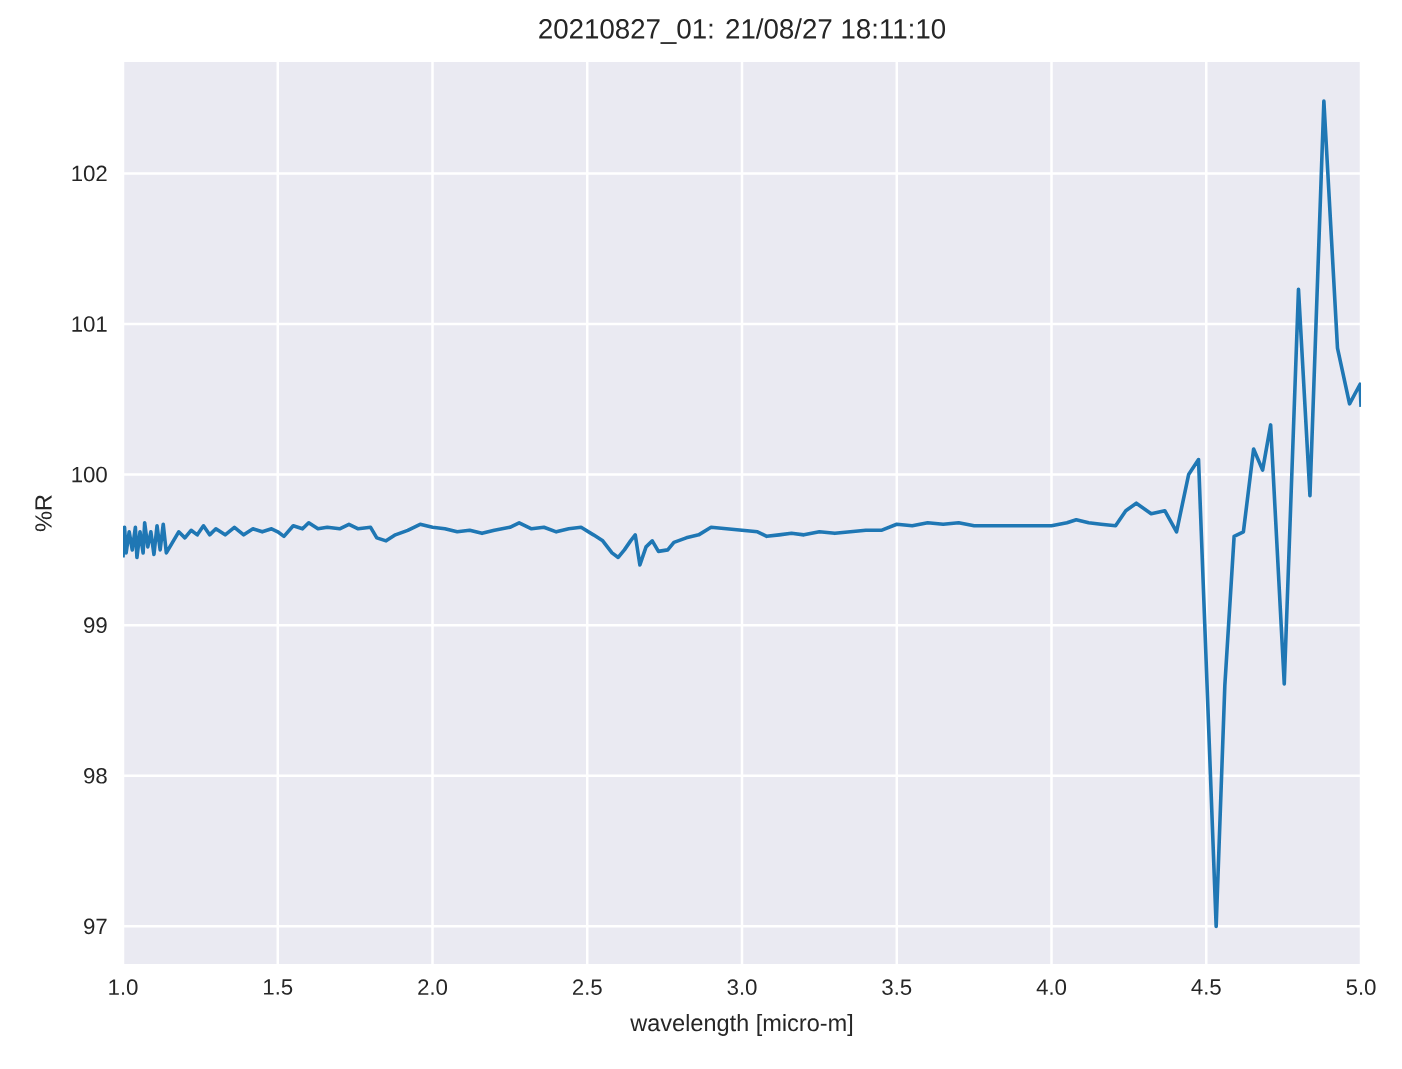 The width and height of the screenshot is (1402, 1069). I want to click on x-tick-label: 3.5, so click(897, 987).